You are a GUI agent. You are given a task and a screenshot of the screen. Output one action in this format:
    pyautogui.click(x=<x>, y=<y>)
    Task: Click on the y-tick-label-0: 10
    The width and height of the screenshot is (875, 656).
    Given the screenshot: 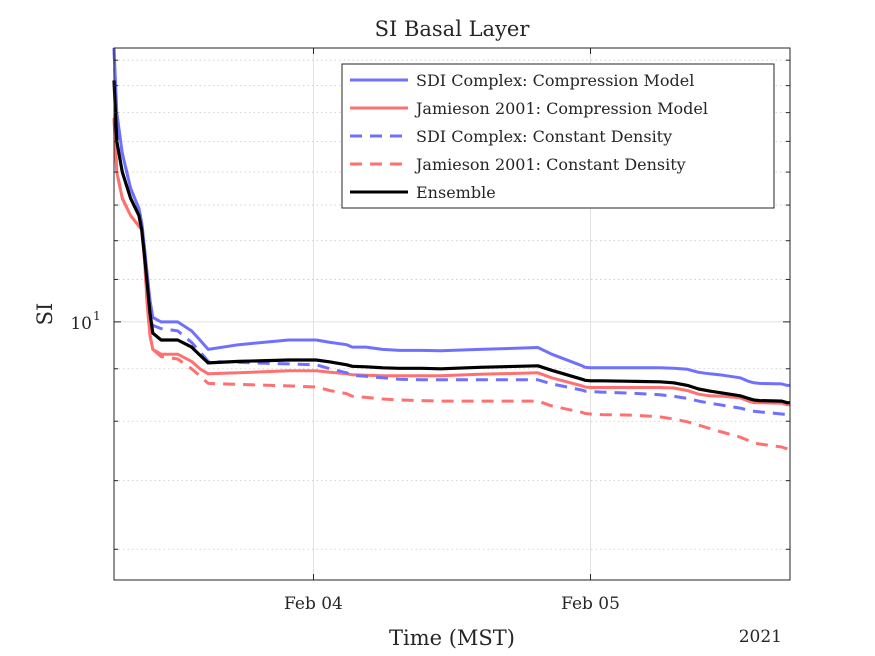 What is the action you would take?
    pyautogui.click(x=81, y=324)
    